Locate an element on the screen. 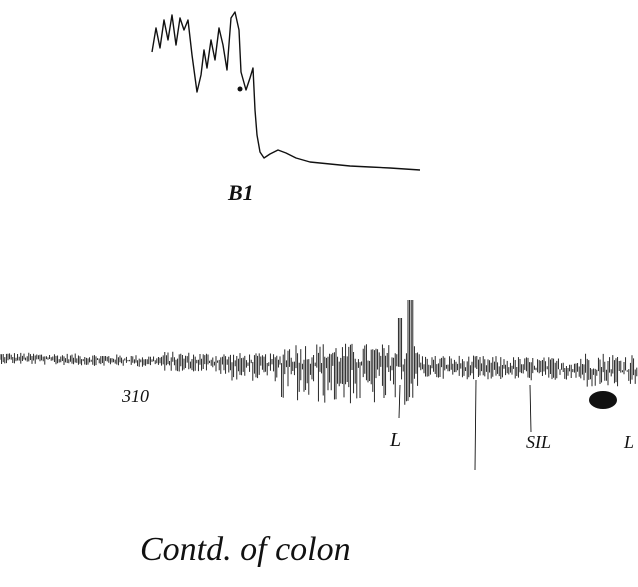 Image resolution: width=638 pixels, height=587 pixels. top-trace is located at coordinates (286, 91).